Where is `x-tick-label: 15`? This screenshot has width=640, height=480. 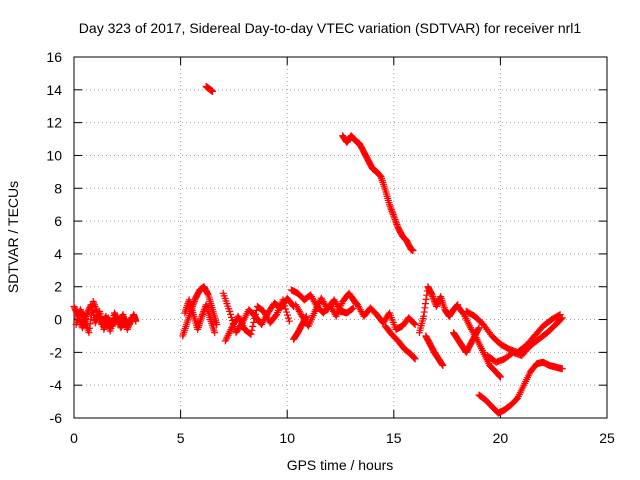 x-tick-label: 15 is located at coordinates (394, 438).